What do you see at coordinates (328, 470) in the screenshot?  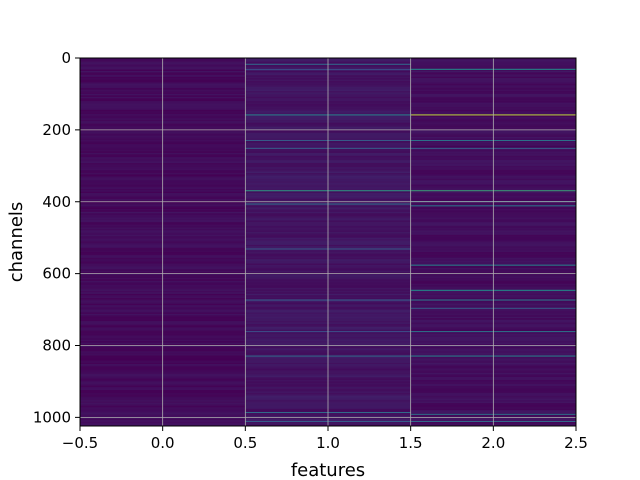 I see `x-axis-label: features` at bounding box center [328, 470].